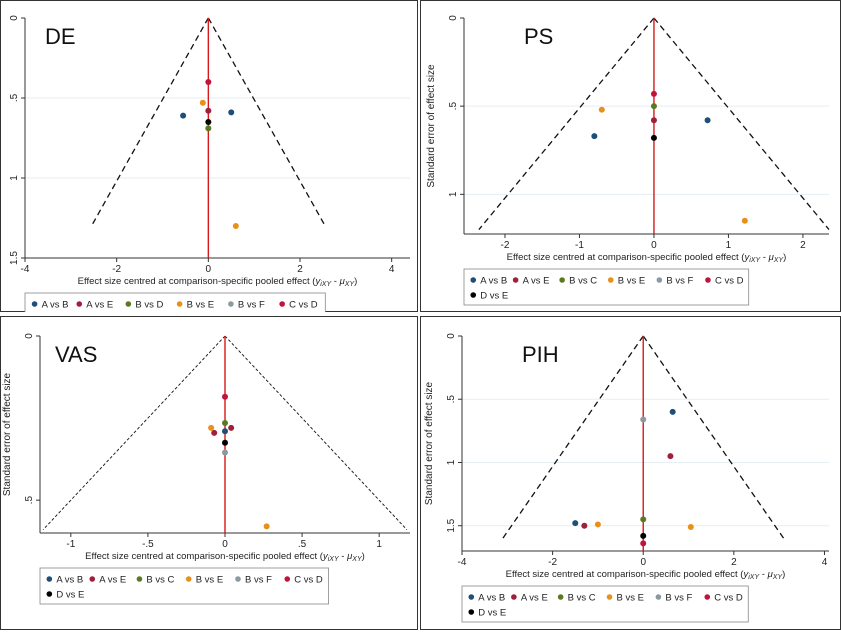 This screenshot has width=841, height=635. Describe the element at coordinates (302, 544) in the screenshot. I see `x-tick-label: .5` at that location.